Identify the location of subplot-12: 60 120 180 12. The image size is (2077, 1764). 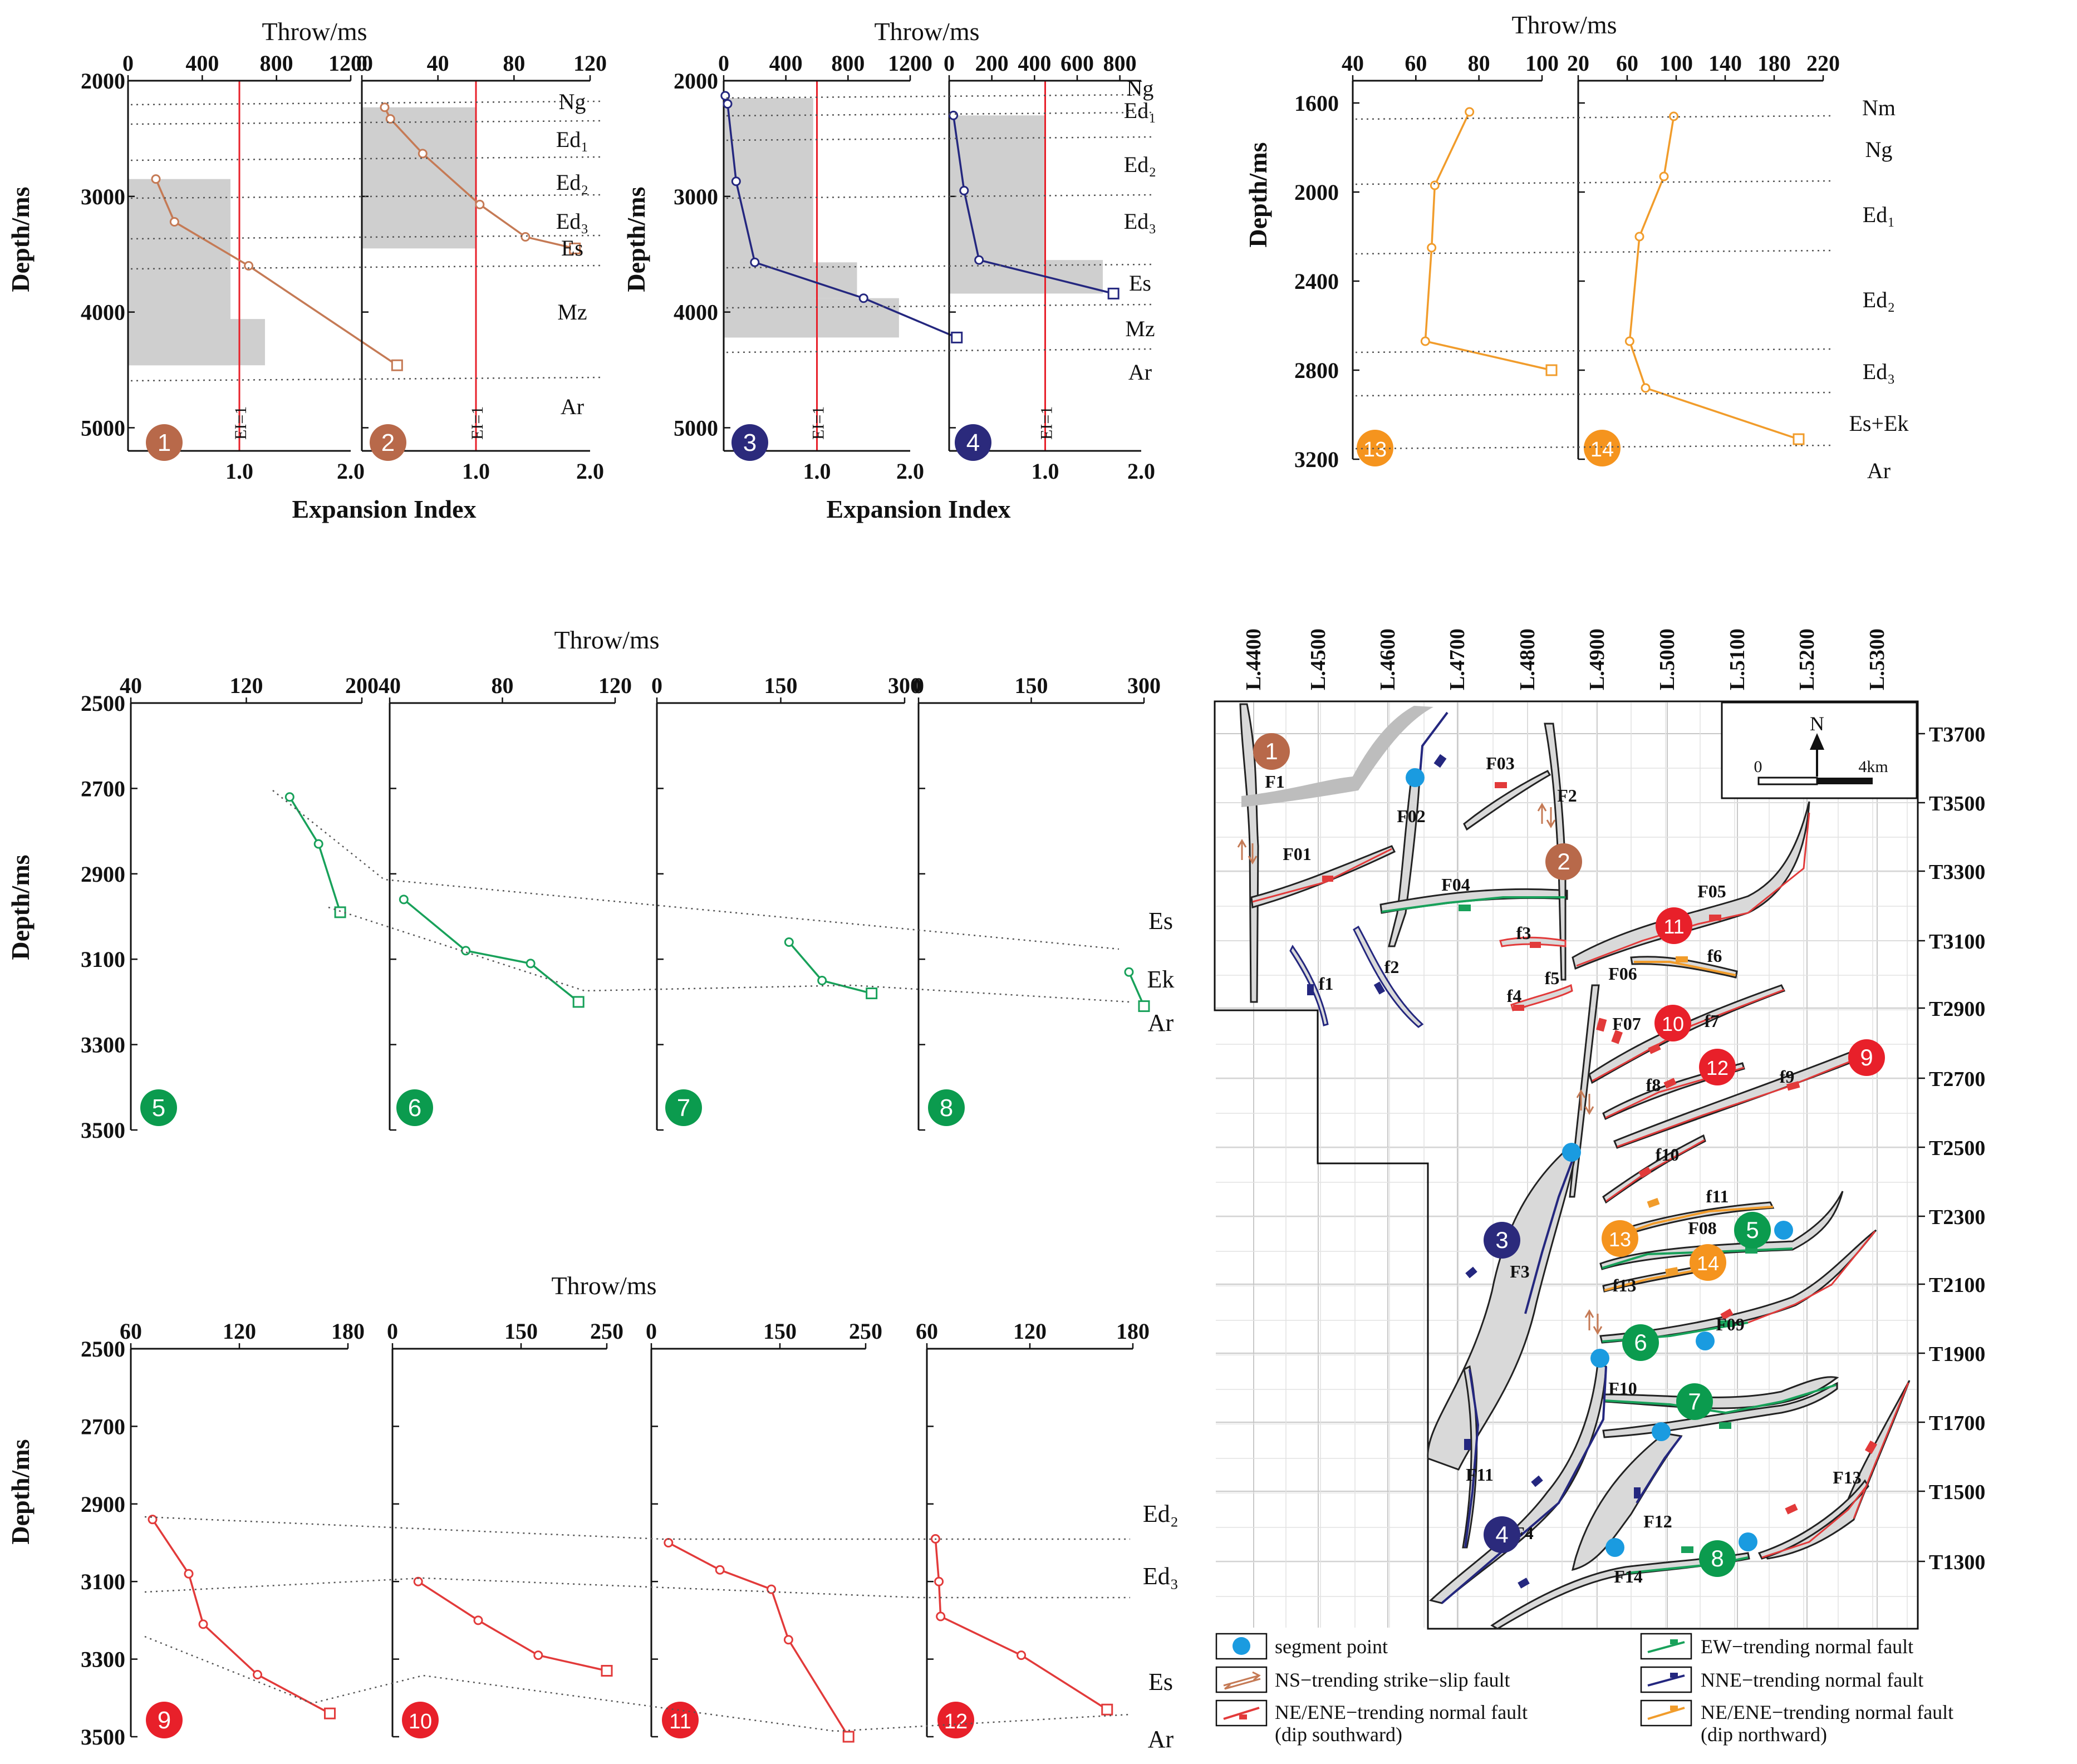
(1033, 1529).